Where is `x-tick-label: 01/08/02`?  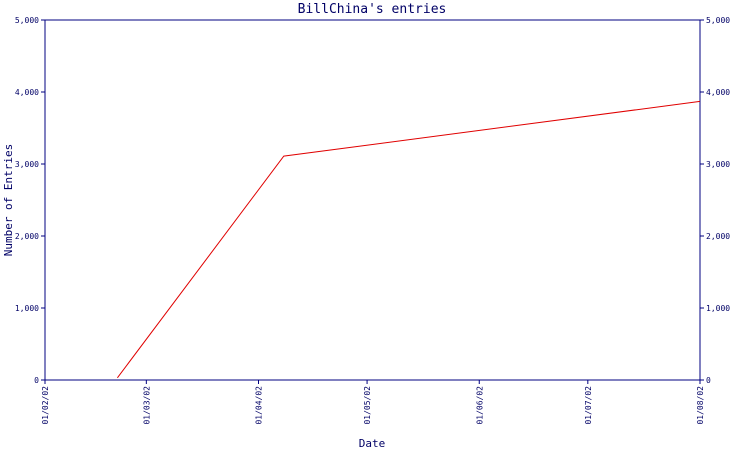 x-tick-label: 01/08/02 is located at coordinates (700, 405).